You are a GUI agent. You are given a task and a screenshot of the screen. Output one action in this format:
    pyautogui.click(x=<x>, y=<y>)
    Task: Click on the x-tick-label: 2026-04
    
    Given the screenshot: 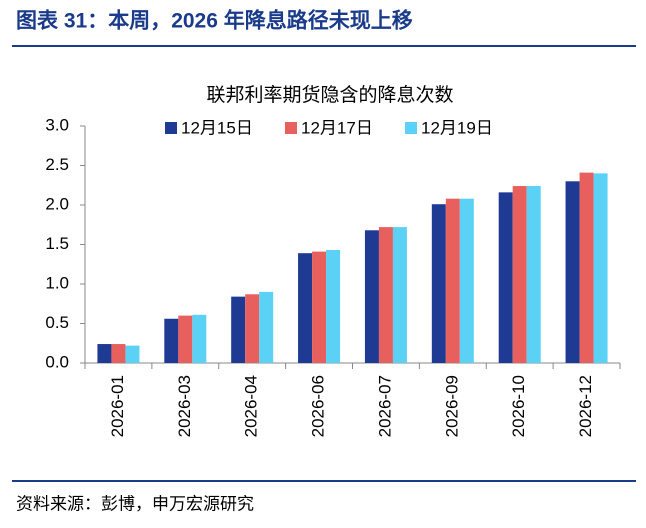 What is the action you would take?
    pyautogui.click(x=251, y=406)
    